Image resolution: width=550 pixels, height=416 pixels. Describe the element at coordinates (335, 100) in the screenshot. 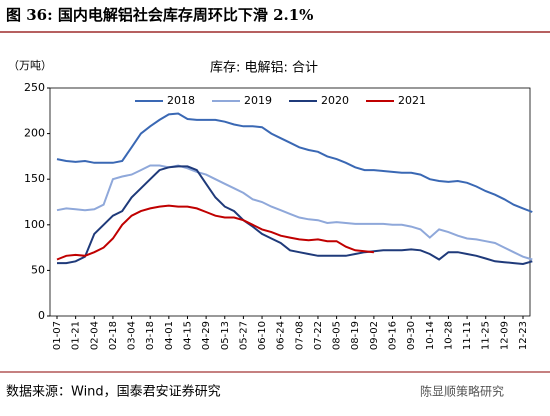

I see `legend-label: 2020` at that location.